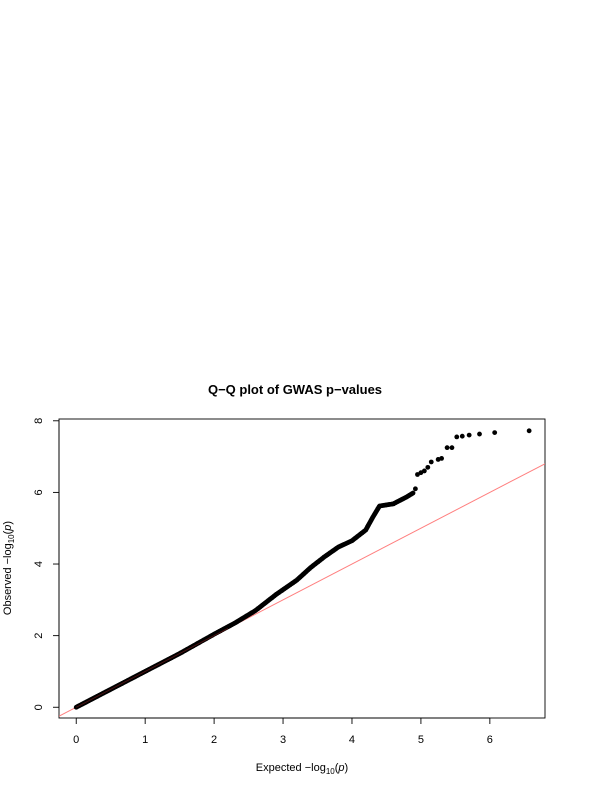 The width and height of the screenshot is (612, 792). What do you see at coordinates (214, 740) in the screenshot?
I see `x-tick-label: 2` at bounding box center [214, 740].